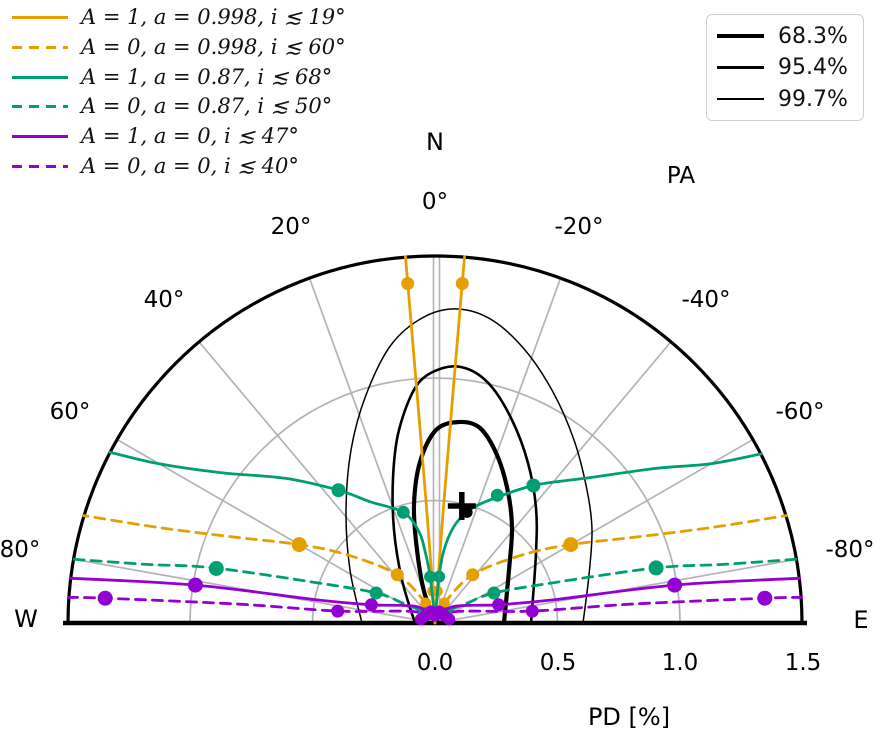 The image size is (877, 740). What do you see at coordinates (435, 202) in the screenshot?
I see `angular-tick-label: 0°` at bounding box center [435, 202].